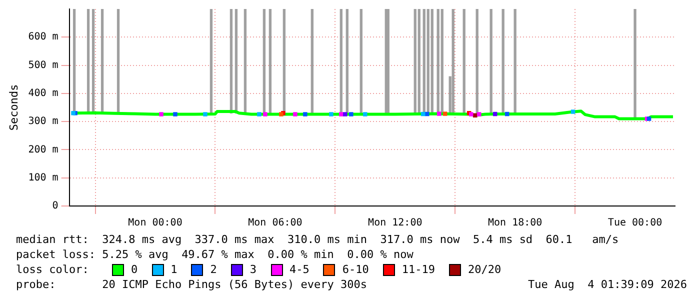 The height and width of the screenshot is (297, 697). What do you see at coordinates (418, 269) in the screenshot?
I see `legend-label: 11-19` at bounding box center [418, 269].